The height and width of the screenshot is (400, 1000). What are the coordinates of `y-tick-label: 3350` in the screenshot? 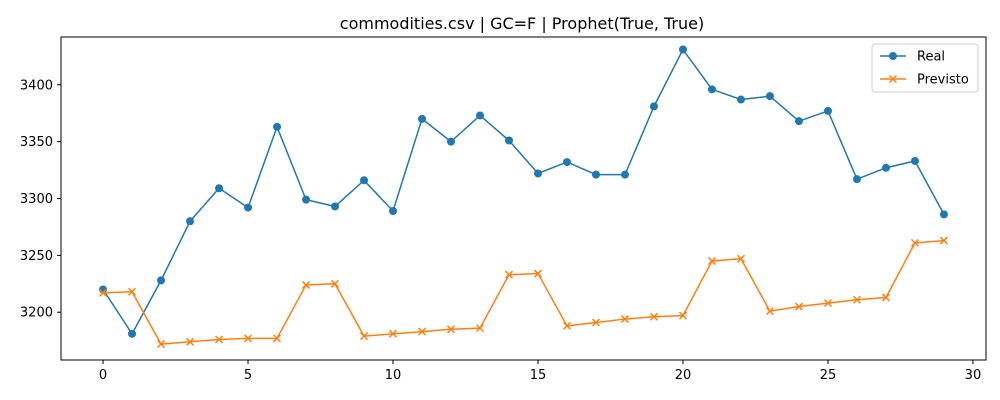 It's located at (36, 142).